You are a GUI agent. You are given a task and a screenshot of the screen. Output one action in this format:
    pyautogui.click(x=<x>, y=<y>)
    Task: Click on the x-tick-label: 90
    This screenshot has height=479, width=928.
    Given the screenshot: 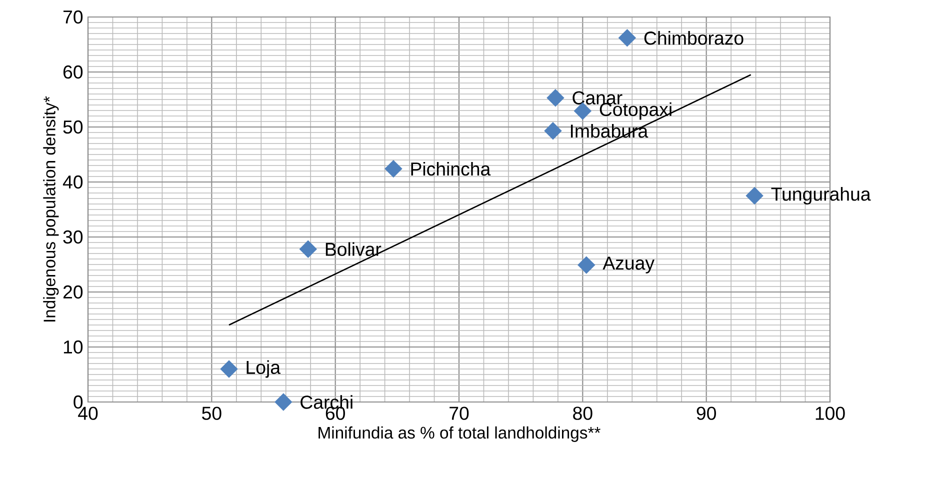 What is the action you would take?
    pyautogui.click(x=706, y=413)
    